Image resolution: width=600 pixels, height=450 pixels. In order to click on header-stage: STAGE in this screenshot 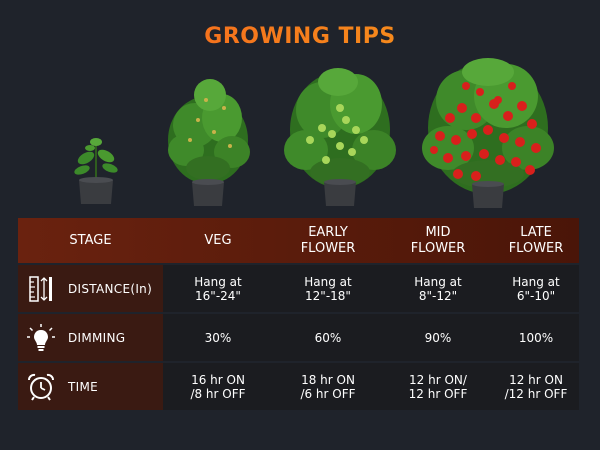, I will do `click(90, 240)`.